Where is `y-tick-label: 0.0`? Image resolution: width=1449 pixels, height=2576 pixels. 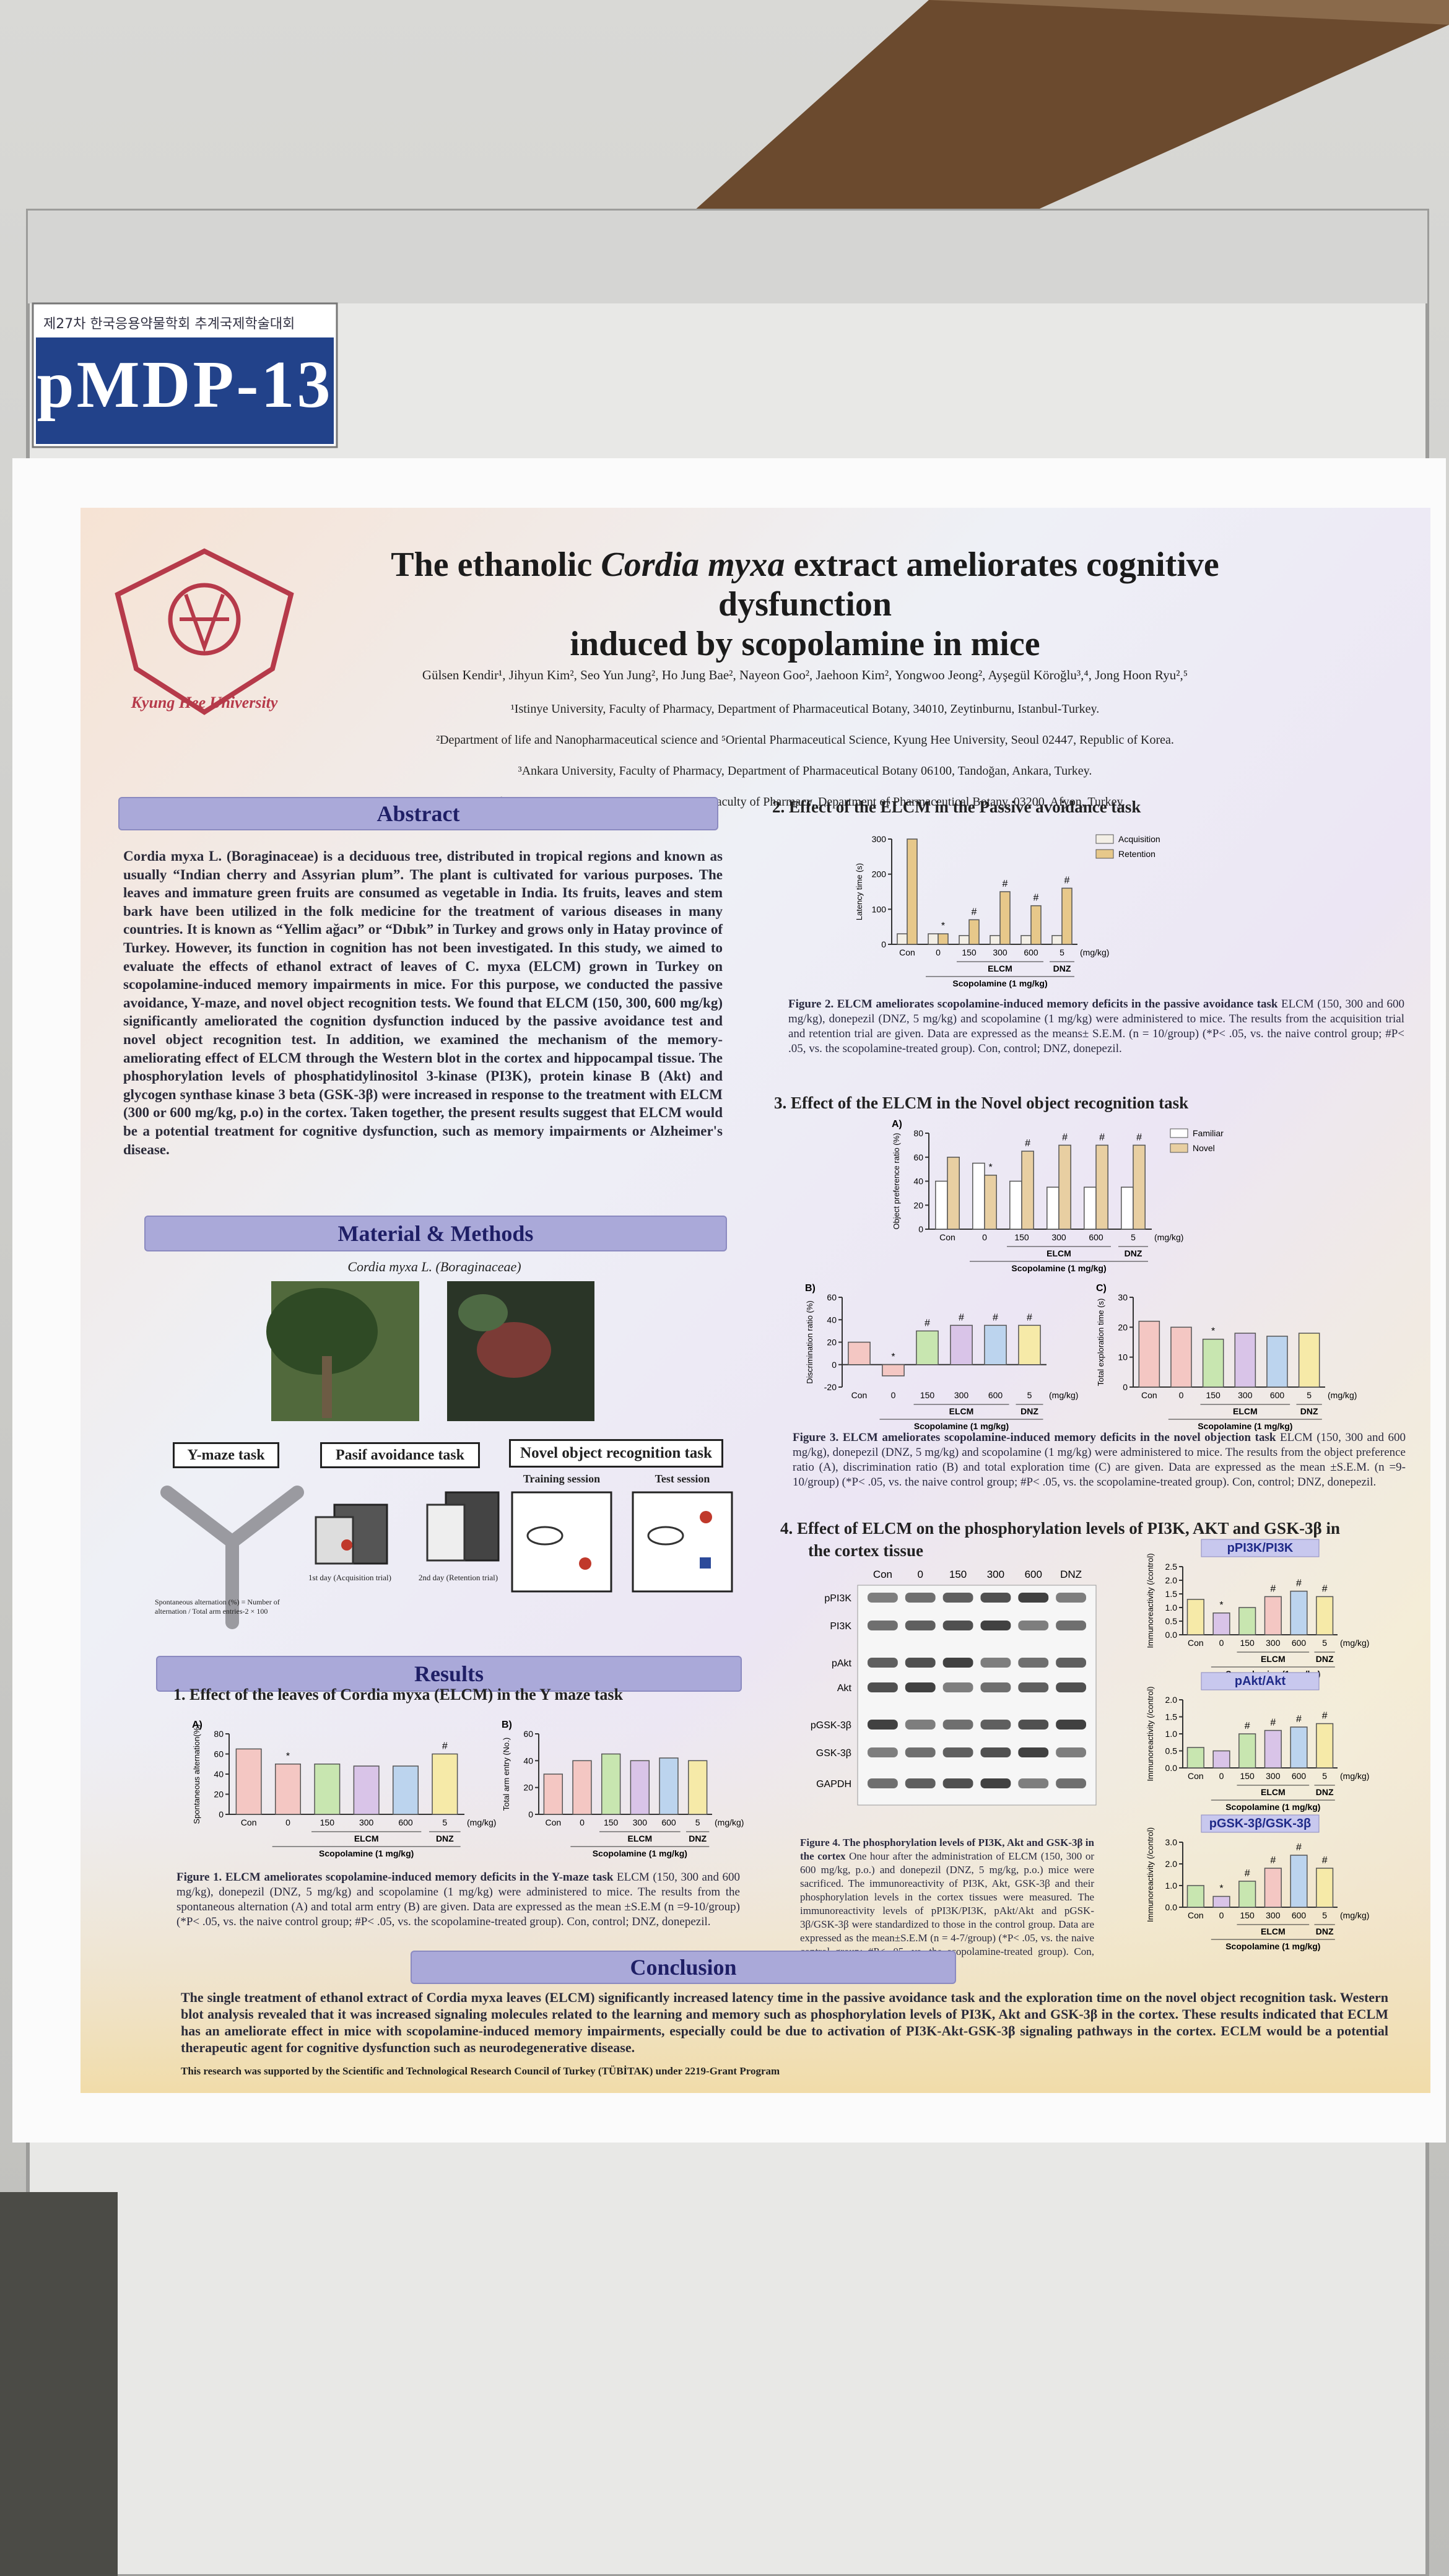
y-tick-label: 0.0 is located at coordinates (1171, 1635).